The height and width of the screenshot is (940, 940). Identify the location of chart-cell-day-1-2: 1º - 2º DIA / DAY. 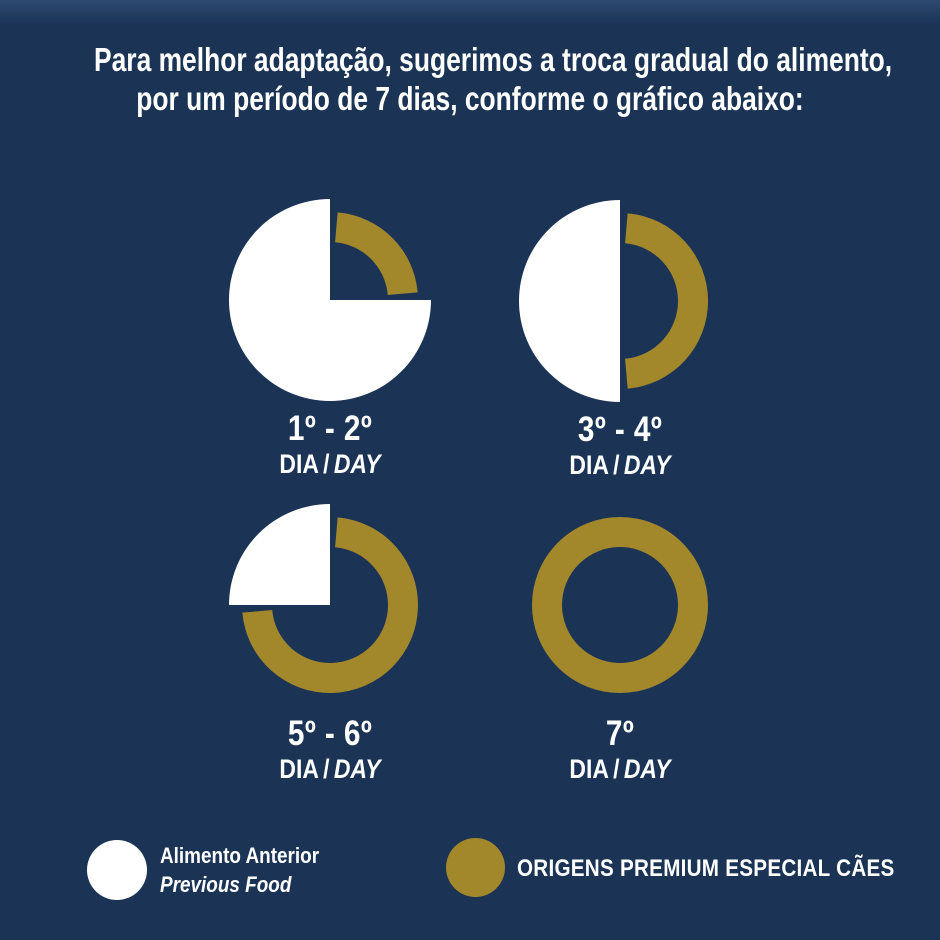
(330, 337).